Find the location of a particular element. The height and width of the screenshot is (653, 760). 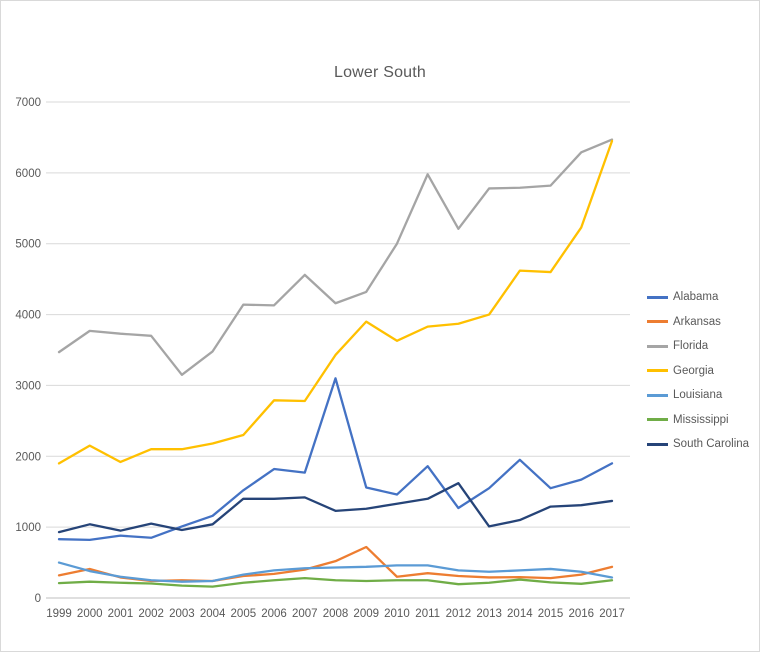

legend-label: Alabama is located at coordinates (696, 297).